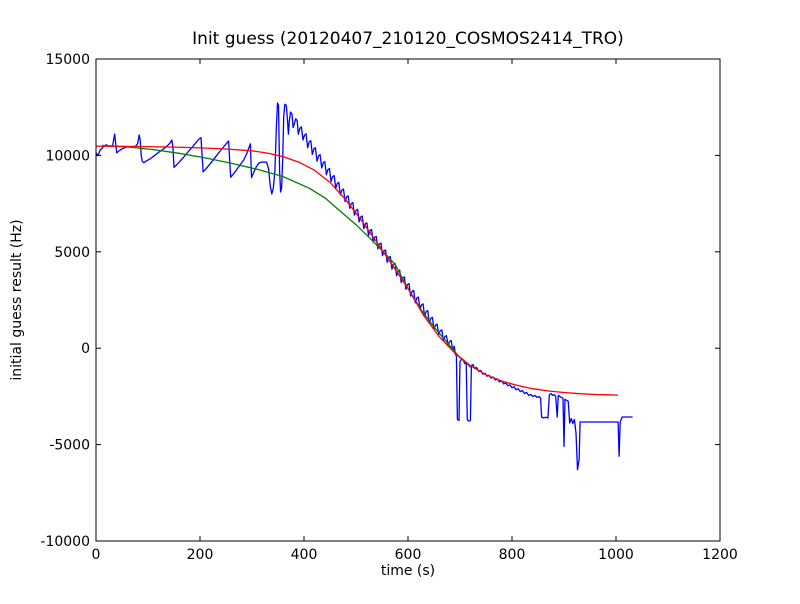 This screenshot has height=604, width=800. What do you see at coordinates (96, 555) in the screenshot?
I see `x-tick-label: 0` at bounding box center [96, 555].